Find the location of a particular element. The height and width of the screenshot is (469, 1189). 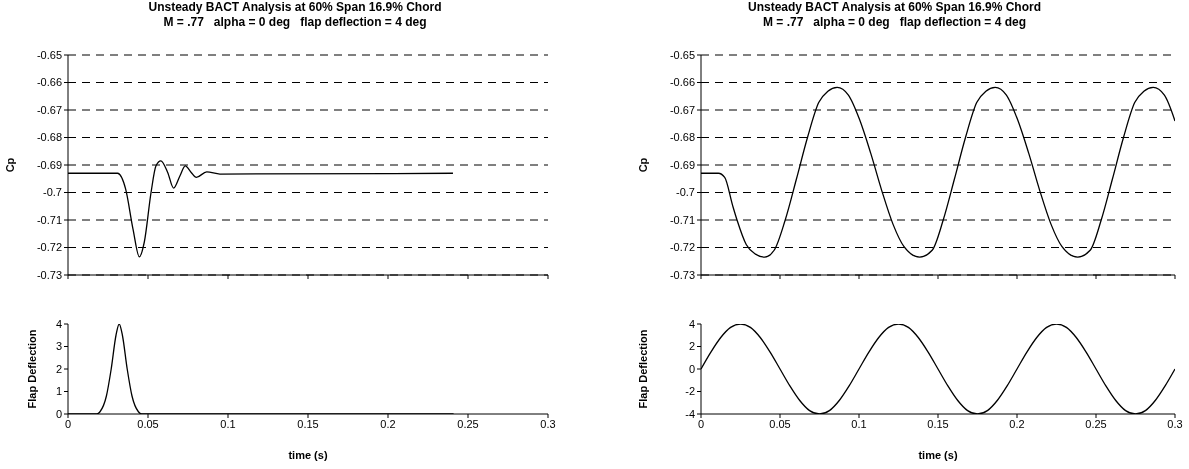

y-tick-label: -4 is located at coordinates (690, 413).